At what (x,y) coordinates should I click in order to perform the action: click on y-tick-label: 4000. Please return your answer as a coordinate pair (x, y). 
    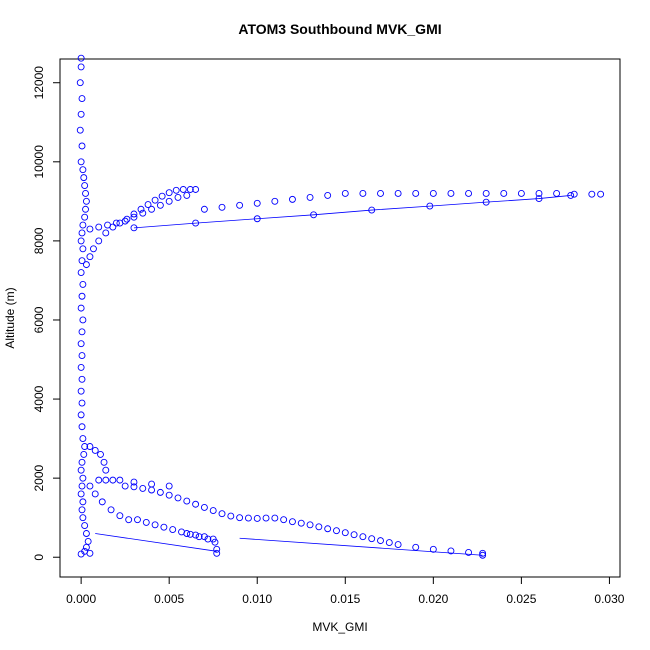
    Looking at the image, I should click on (39, 398).